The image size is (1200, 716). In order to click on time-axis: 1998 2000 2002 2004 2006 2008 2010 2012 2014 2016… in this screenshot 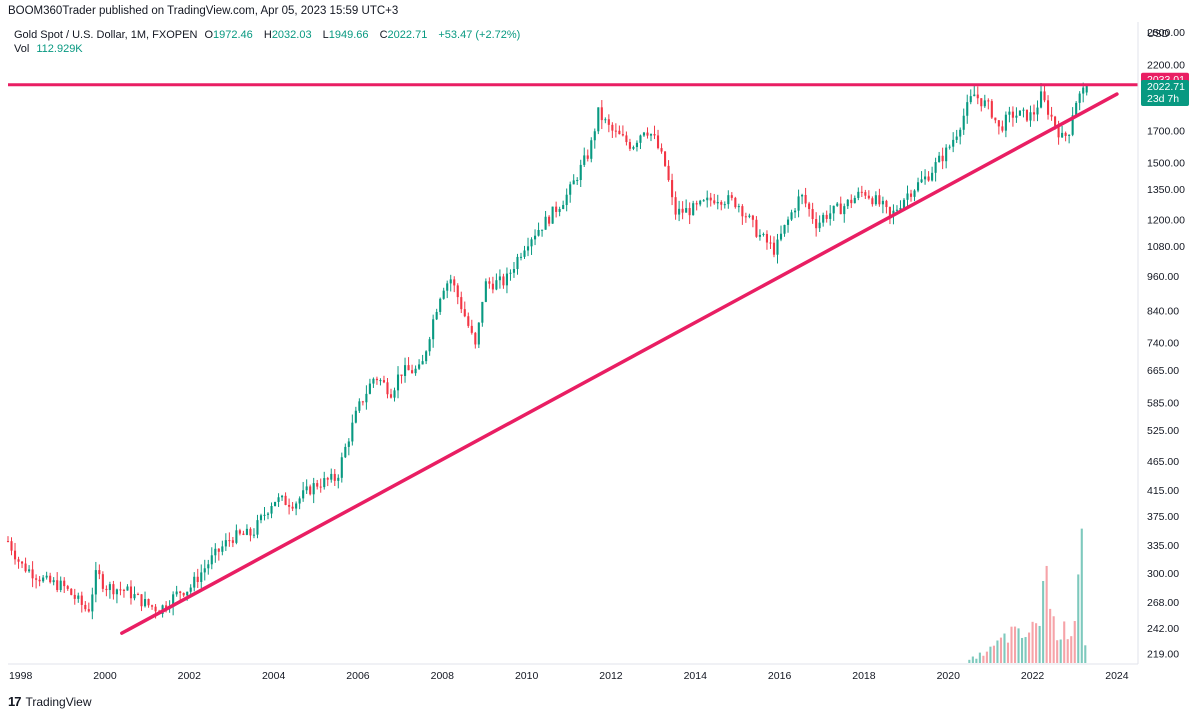, I will do `click(569, 676)`.